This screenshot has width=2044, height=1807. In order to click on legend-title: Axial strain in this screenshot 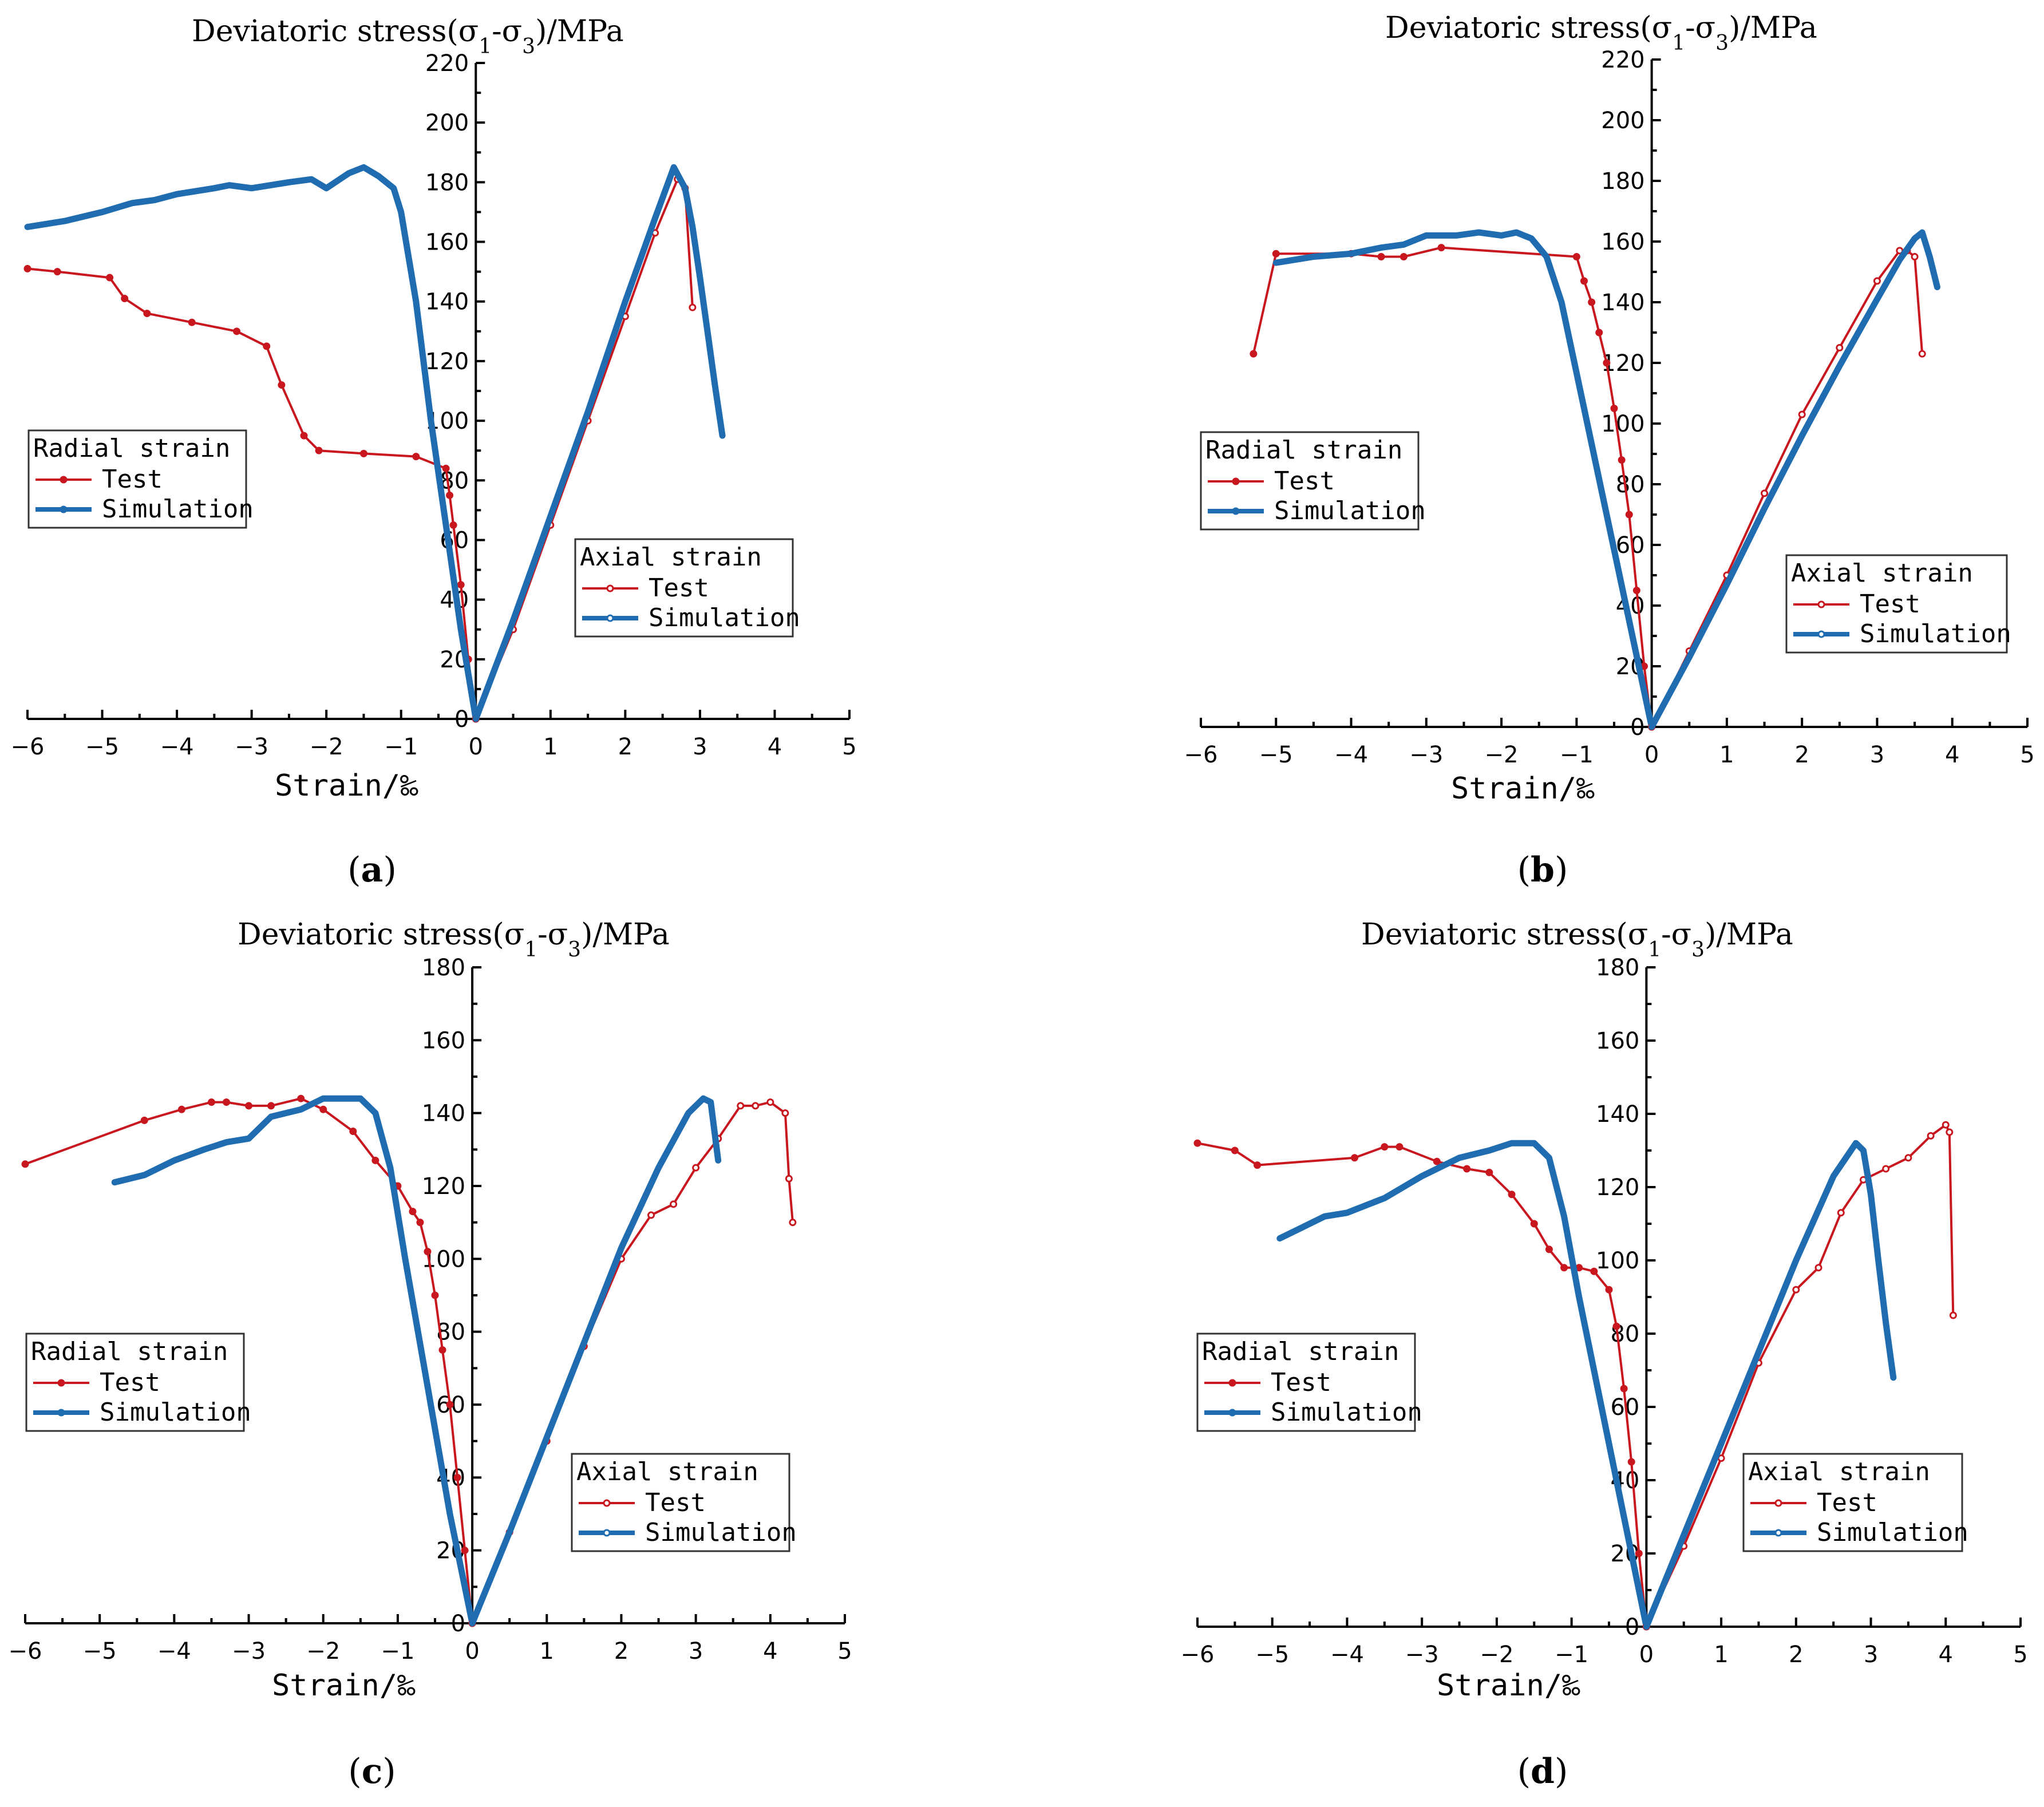, I will do `click(1882, 573)`.